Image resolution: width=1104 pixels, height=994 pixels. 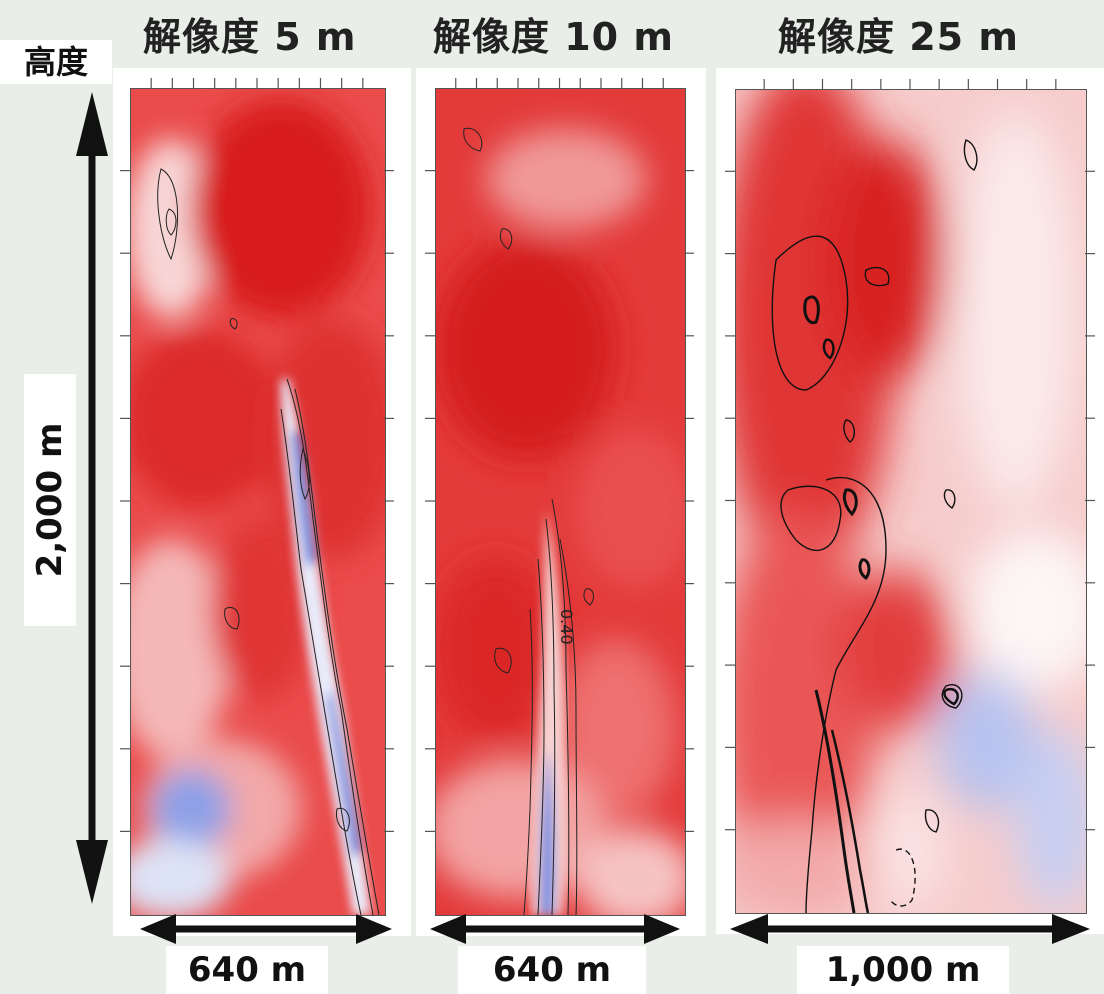 I want to click on width-label-10m: 640 m, so click(x=552, y=970).